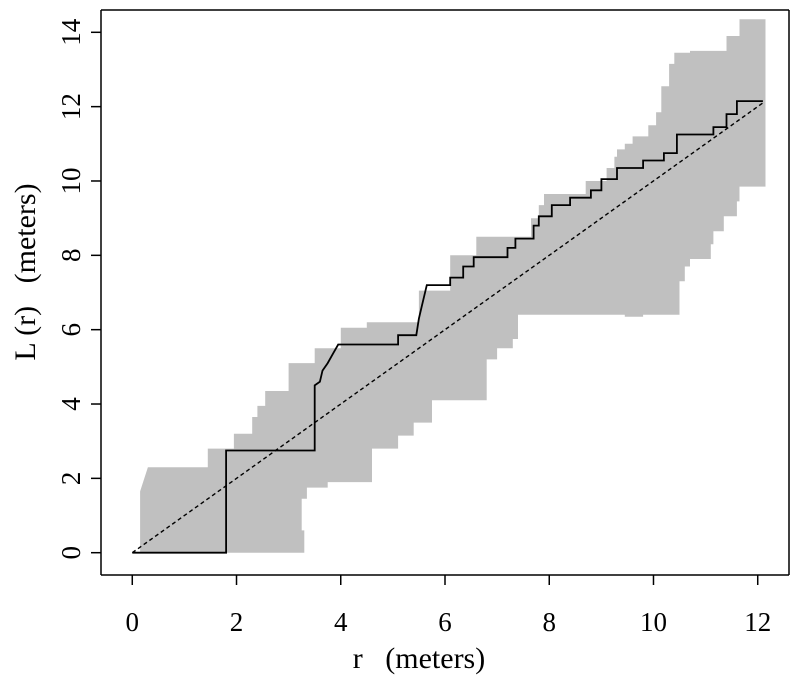 The width and height of the screenshot is (790, 680). What do you see at coordinates (445, 622) in the screenshot?
I see `x-tick-label: 6` at bounding box center [445, 622].